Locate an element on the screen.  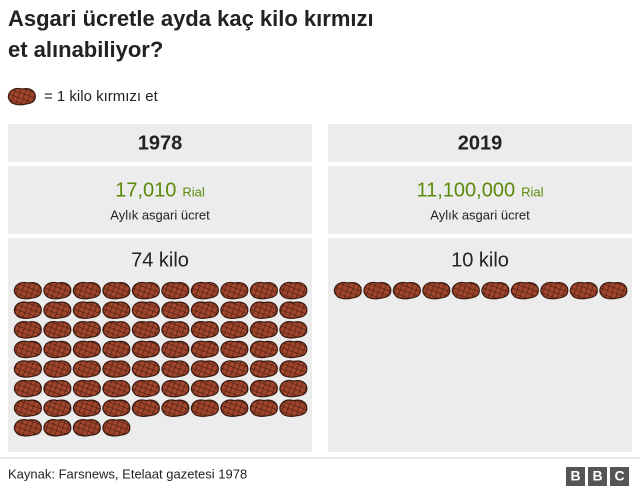
chart-title-line: et alınabiliyor? is located at coordinates (85, 49).